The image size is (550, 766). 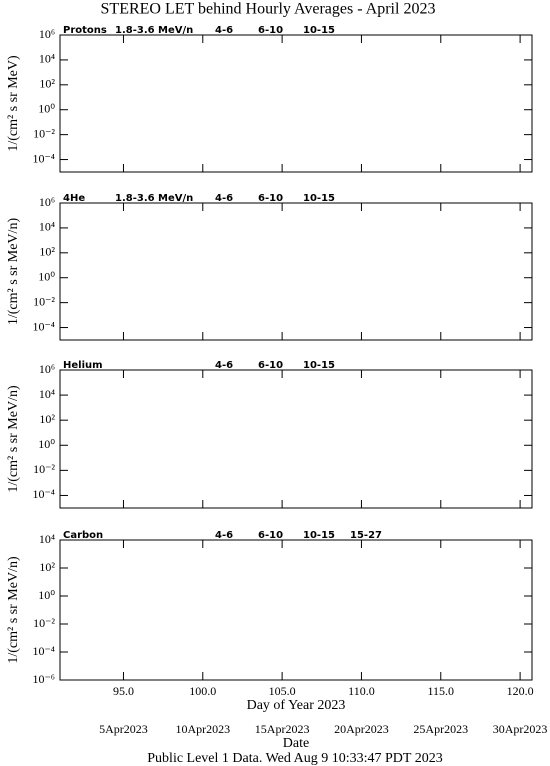 What do you see at coordinates (520, 729) in the screenshot?
I see `date-tick-label: 30Apr2023` at bounding box center [520, 729].